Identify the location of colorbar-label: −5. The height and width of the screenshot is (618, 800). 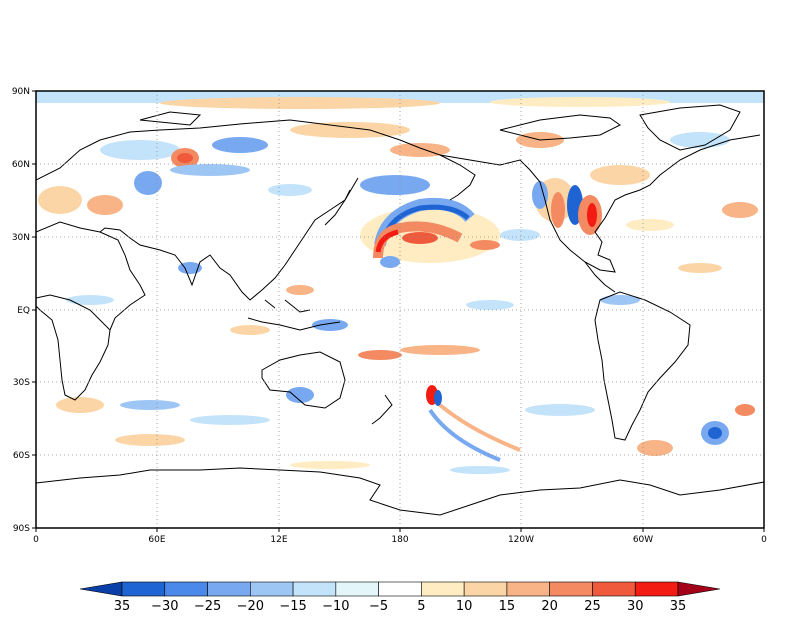
(378, 606).